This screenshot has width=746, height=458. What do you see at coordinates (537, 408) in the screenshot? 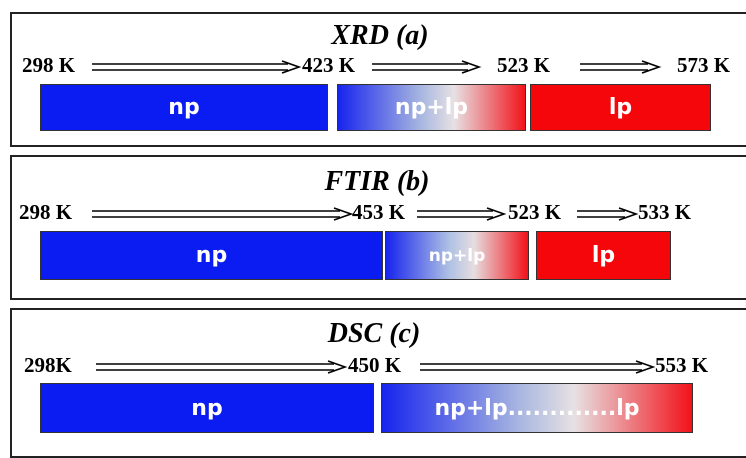
I see `phase-bar-np-lp: np+lp.............lp` at bounding box center [537, 408].